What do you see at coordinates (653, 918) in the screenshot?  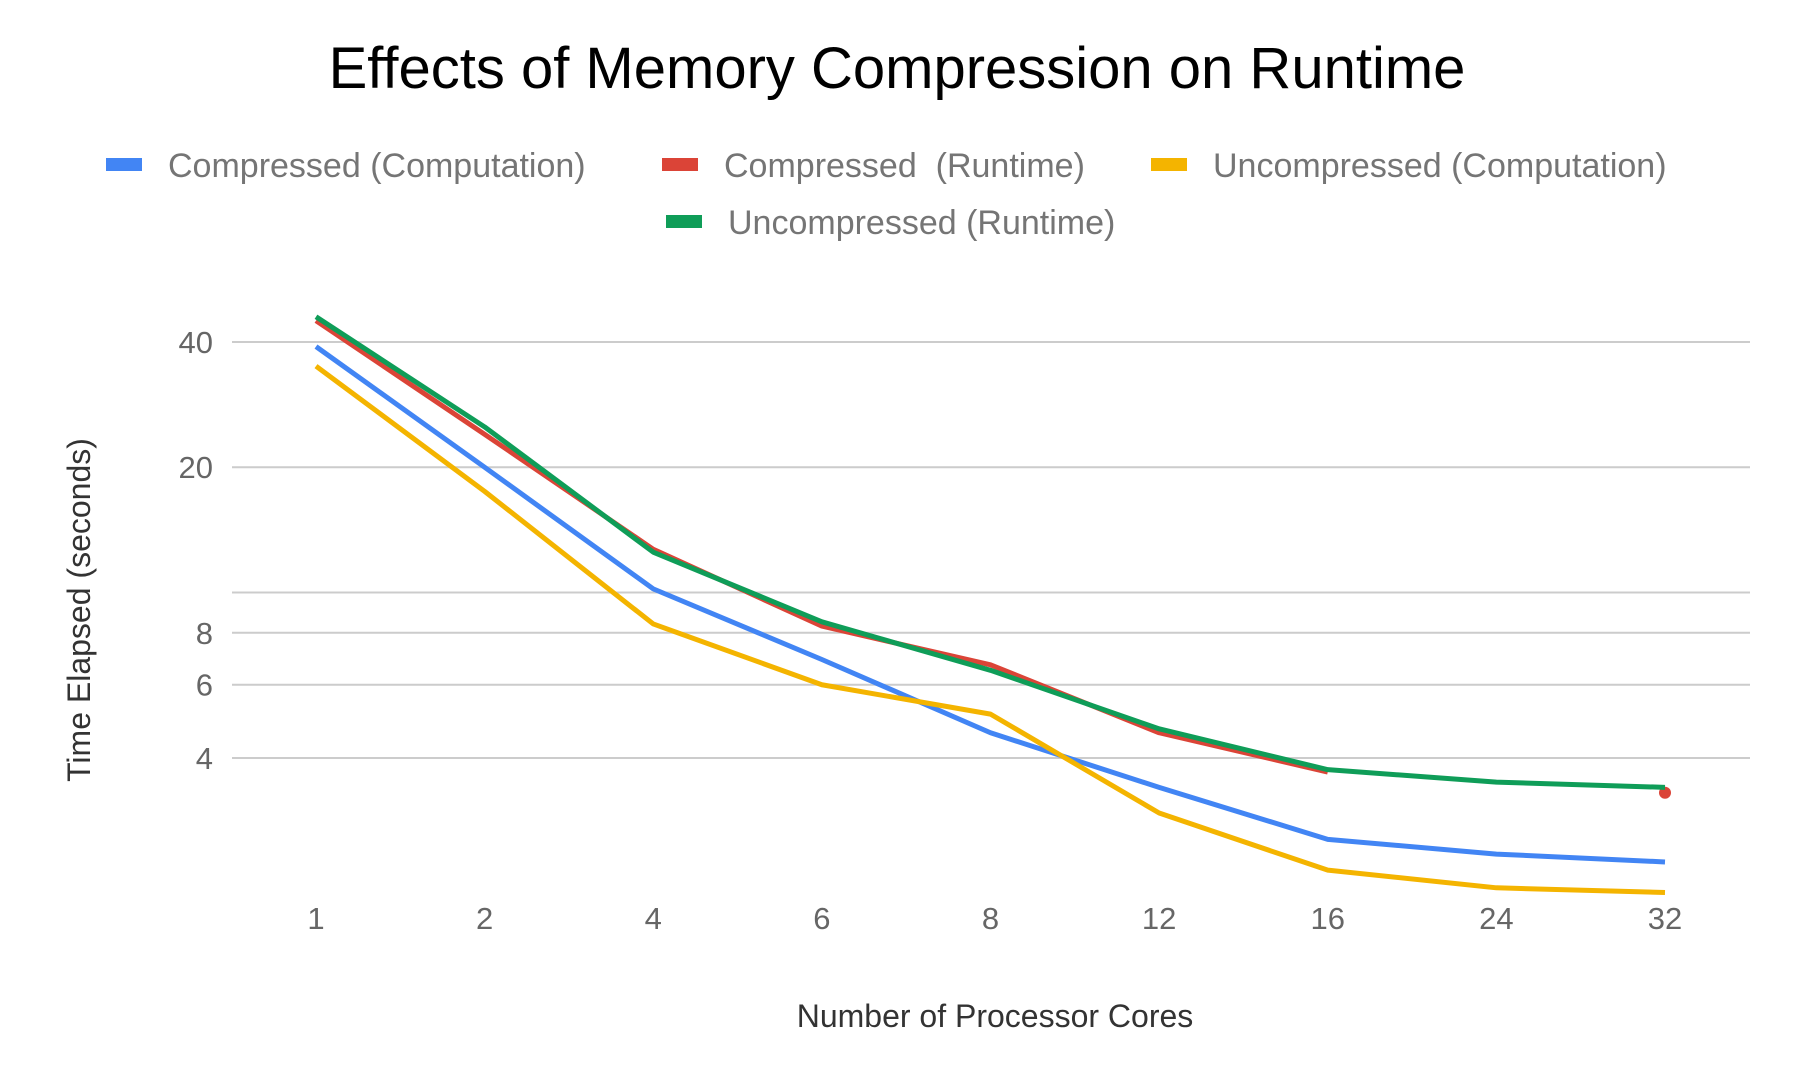 I see `x-tick-label: 4` at bounding box center [653, 918].